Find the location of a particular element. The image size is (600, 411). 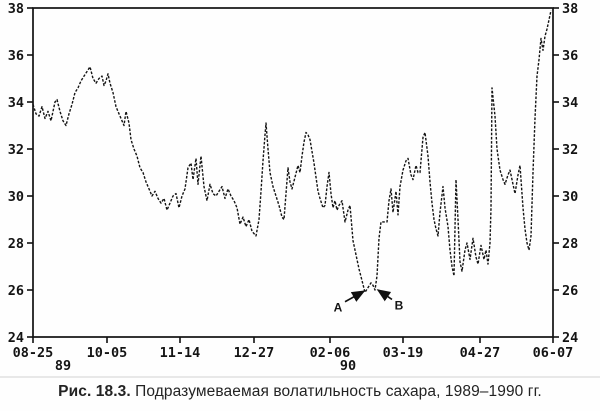

x-axis-year-label: 90 is located at coordinates (348, 366).